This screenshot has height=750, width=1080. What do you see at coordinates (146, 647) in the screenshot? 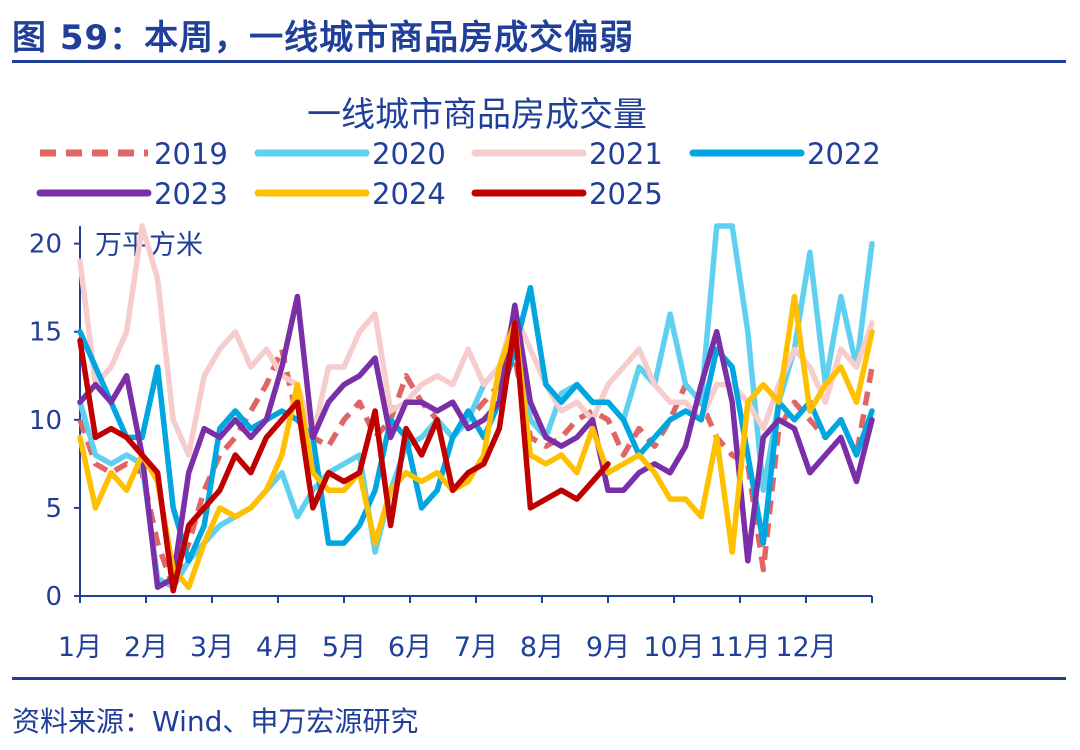
I see `x-tick-label: 2月` at bounding box center [146, 647].